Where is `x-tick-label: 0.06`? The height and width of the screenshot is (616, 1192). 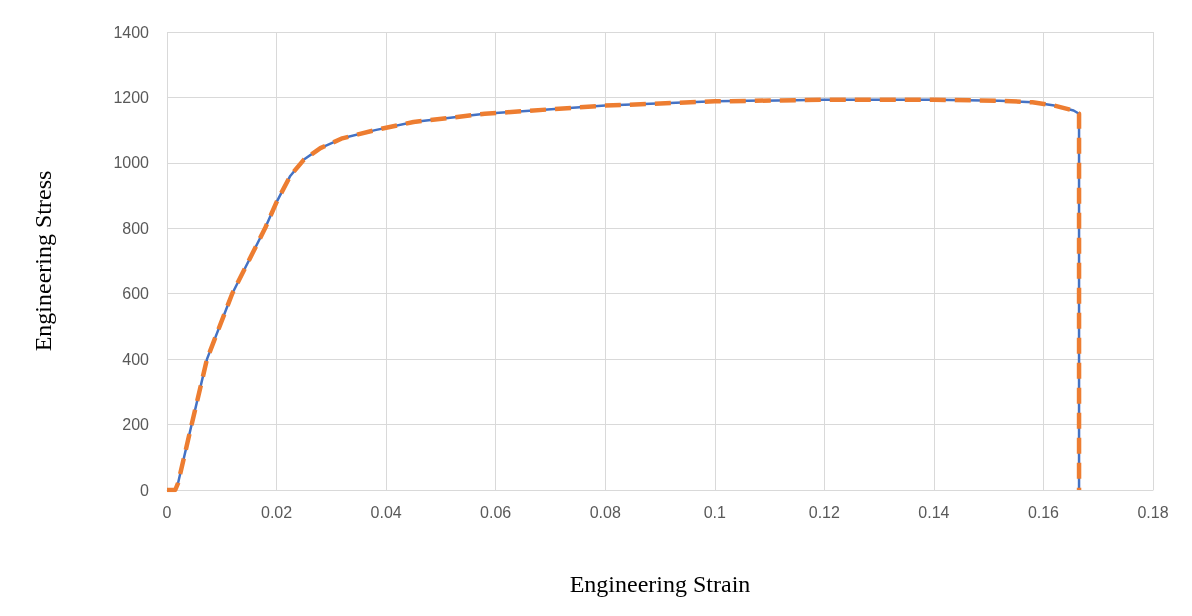 x-tick-label: 0.06 is located at coordinates (496, 512).